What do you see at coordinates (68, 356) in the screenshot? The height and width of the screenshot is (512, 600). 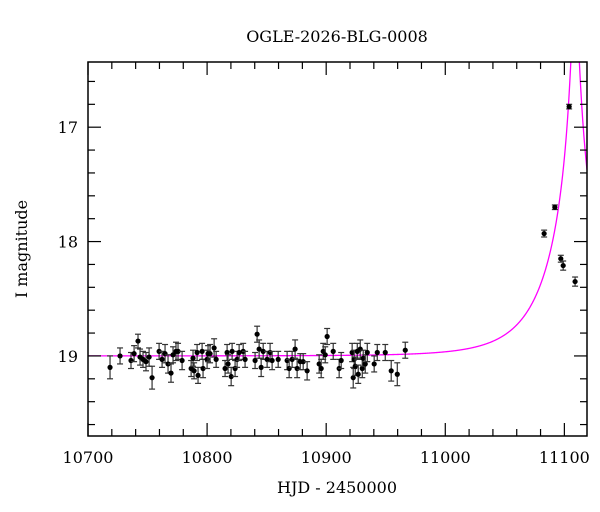 I see `y-tick-label: 19` at bounding box center [68, 356].